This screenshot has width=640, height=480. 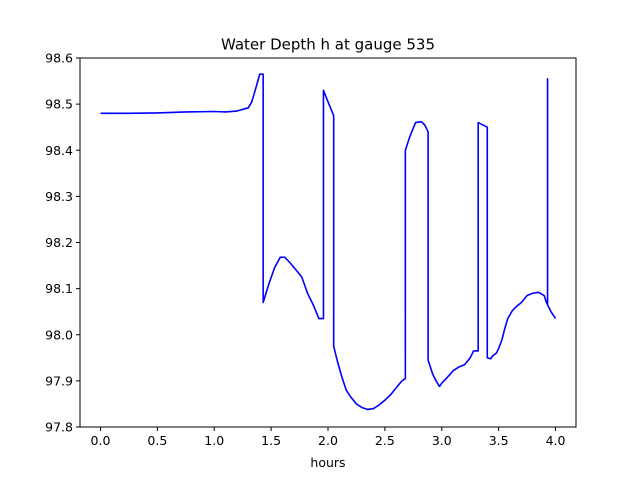 I want to click on x-tick-label: 1.5, so click(x=271, y=440).